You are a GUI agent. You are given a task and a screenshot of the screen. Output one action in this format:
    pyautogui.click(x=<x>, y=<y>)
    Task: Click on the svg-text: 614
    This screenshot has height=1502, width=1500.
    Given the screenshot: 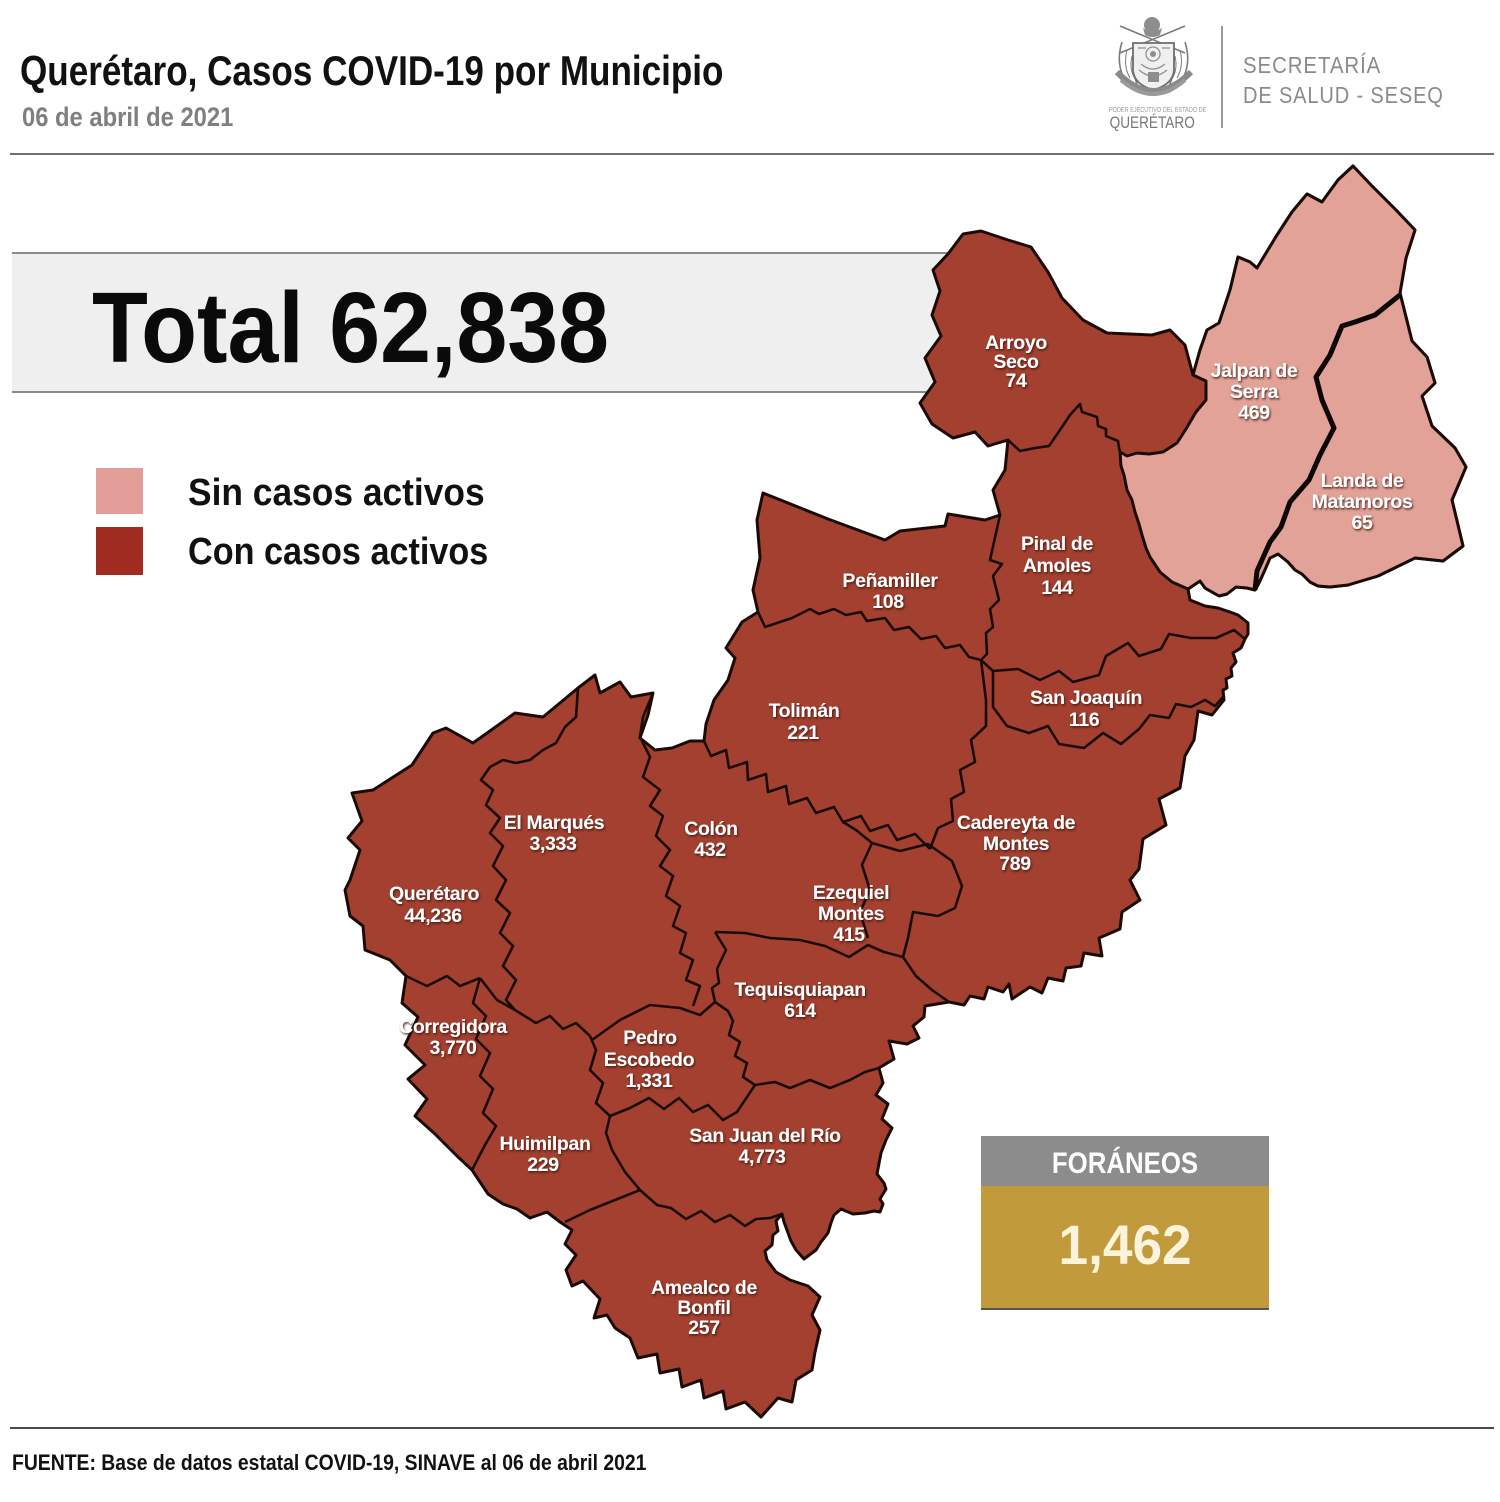 What is the action you would take?
    pyautogui.click(x=800, y=1011)
    